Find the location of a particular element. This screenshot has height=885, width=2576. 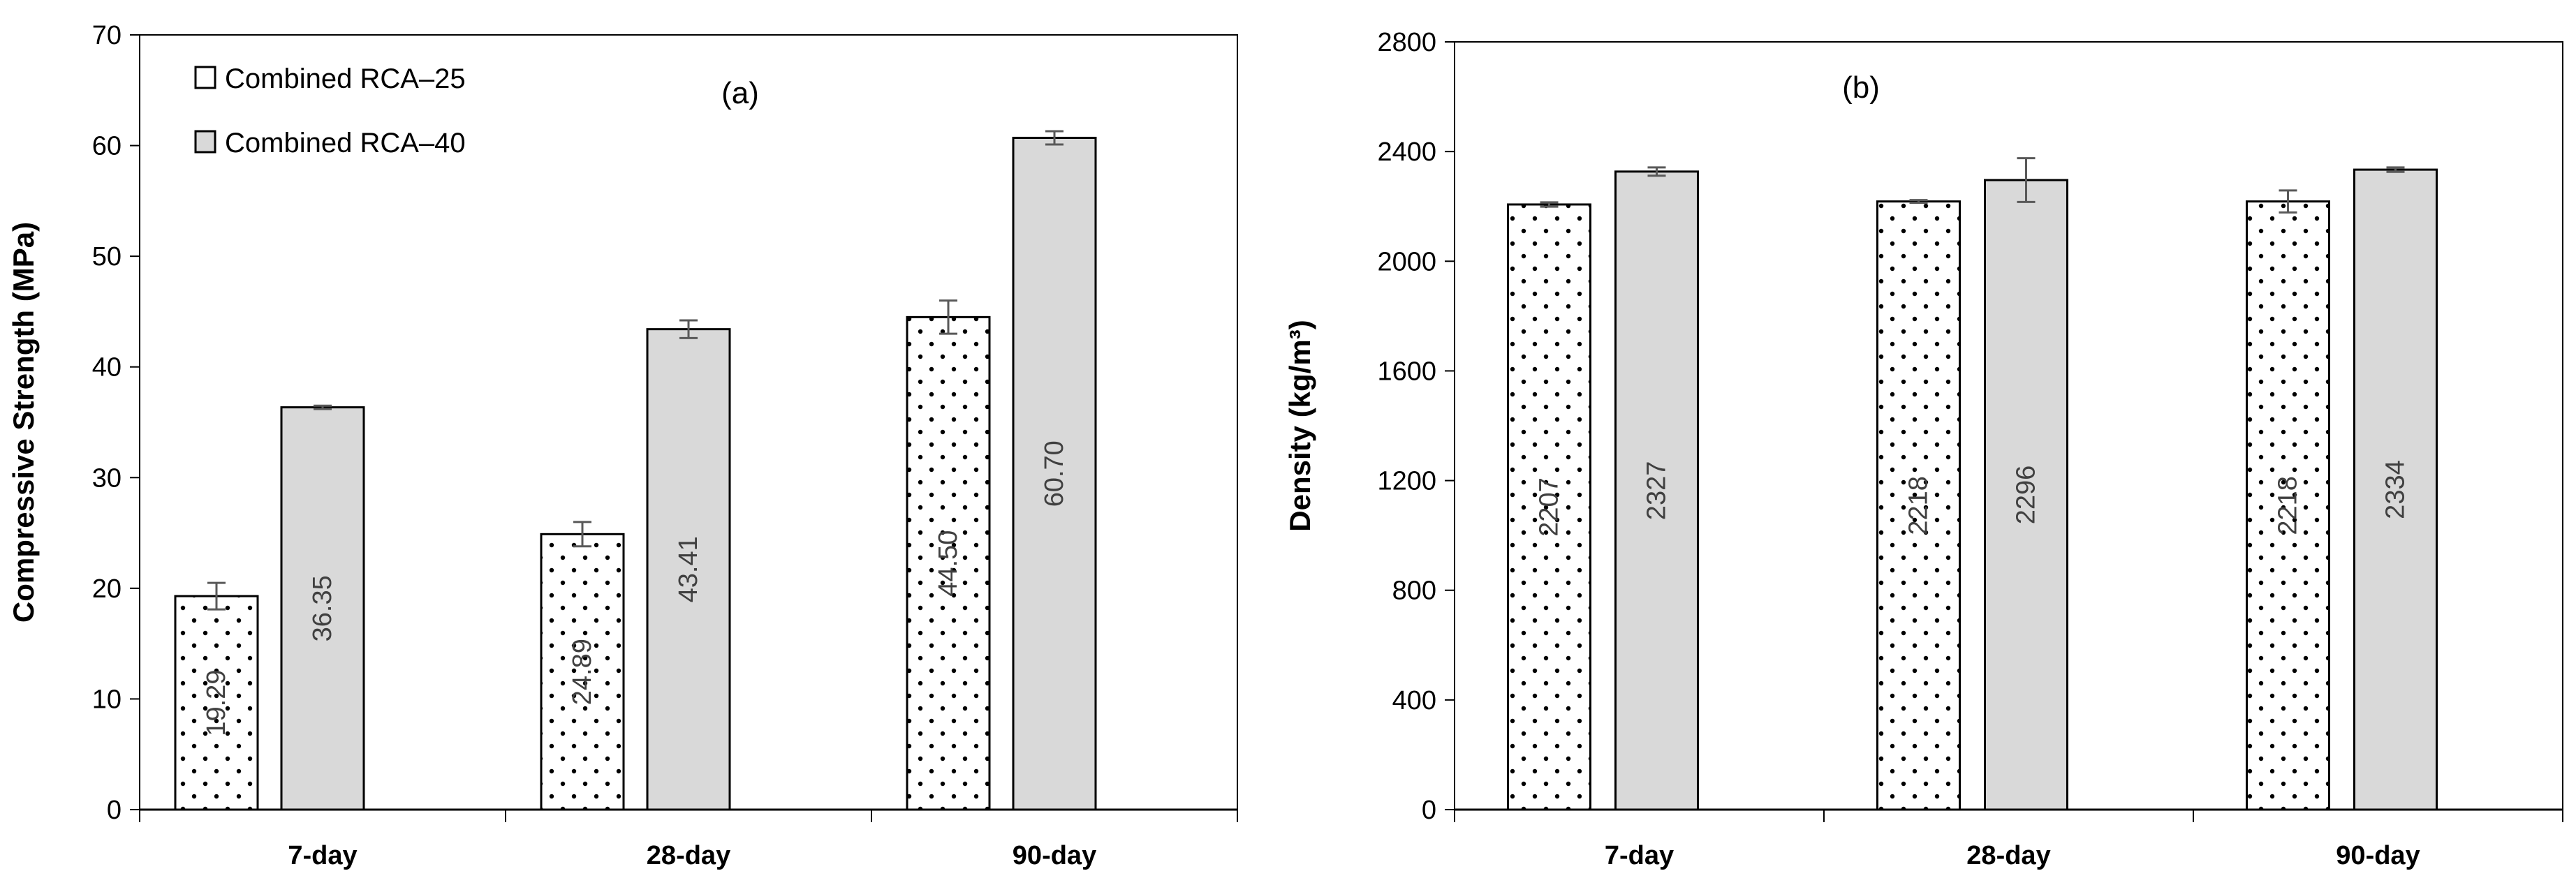

data-label: 36.35 is located at coordinates (322, 608).